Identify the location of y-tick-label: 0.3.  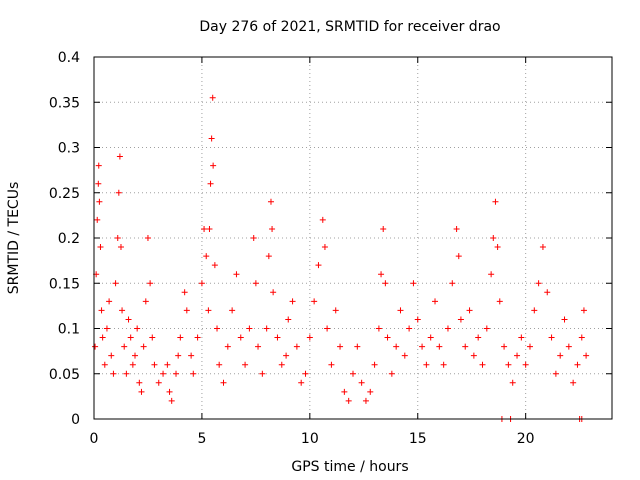
(69, 149).